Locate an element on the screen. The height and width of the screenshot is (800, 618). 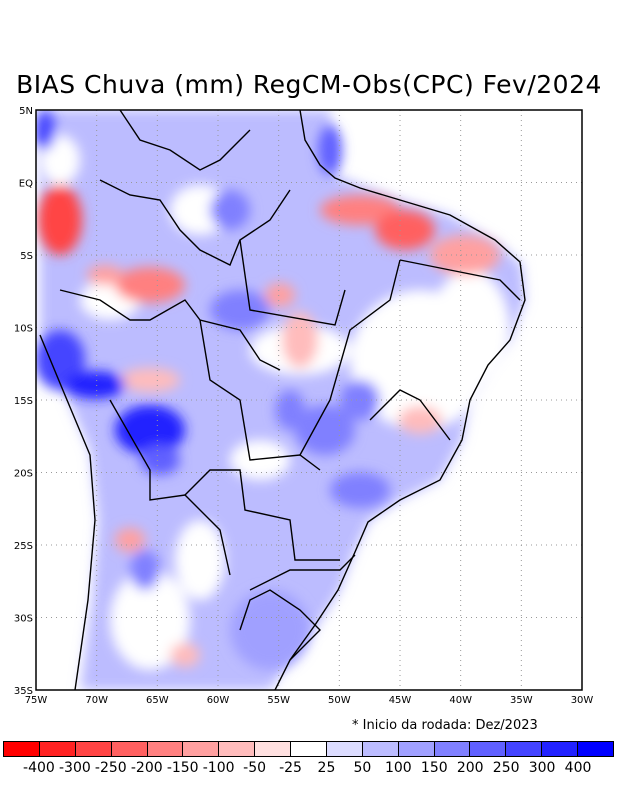
colorbar-label: -400 is located at coordinates (39, 768).